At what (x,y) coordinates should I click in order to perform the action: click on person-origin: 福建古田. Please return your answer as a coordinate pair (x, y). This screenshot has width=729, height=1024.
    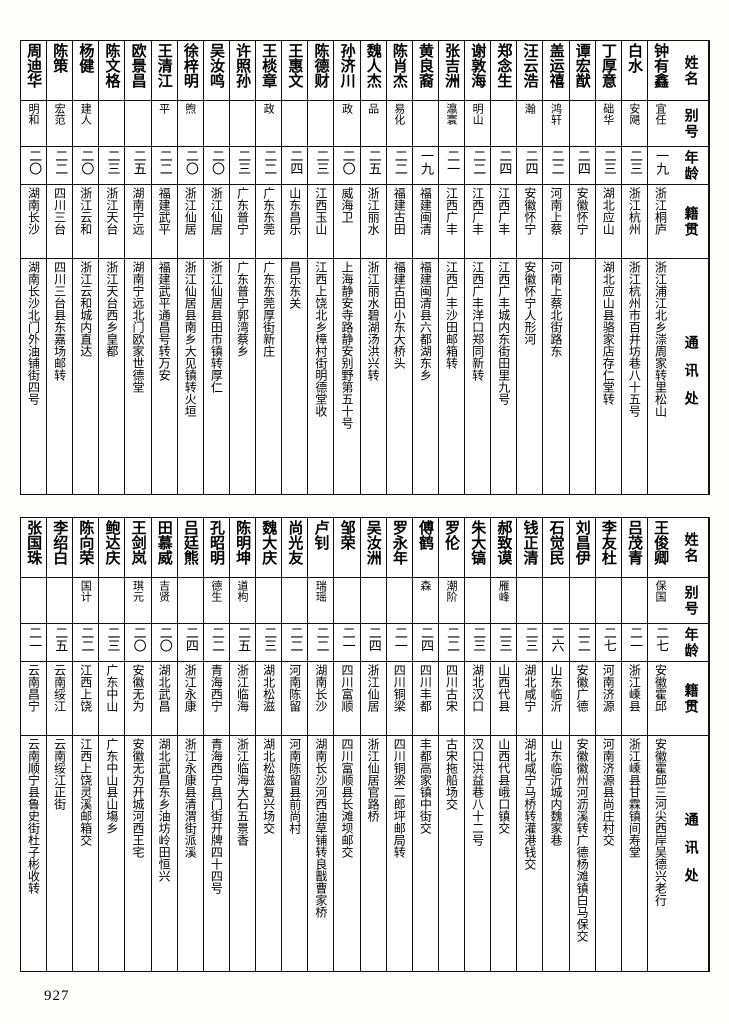
    Looking at the image, I should click on (399, 222).